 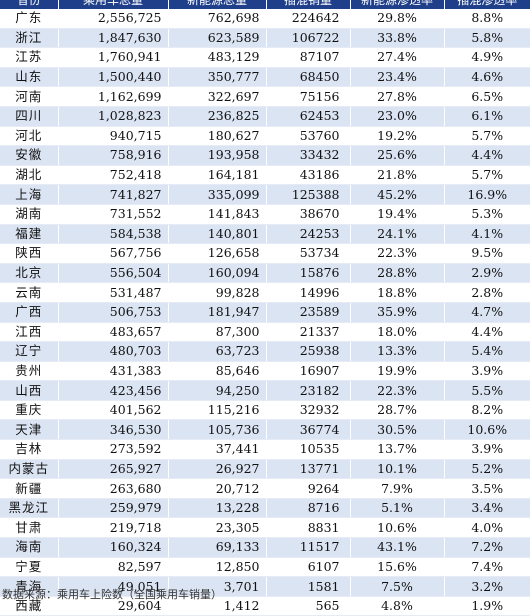 What do you see at coordinates (265, 214) in the screenshot?
I see `table-row: 湖南 731,552 141,843 38670 19.4% 5.3%` at bounding box center [265, 214].